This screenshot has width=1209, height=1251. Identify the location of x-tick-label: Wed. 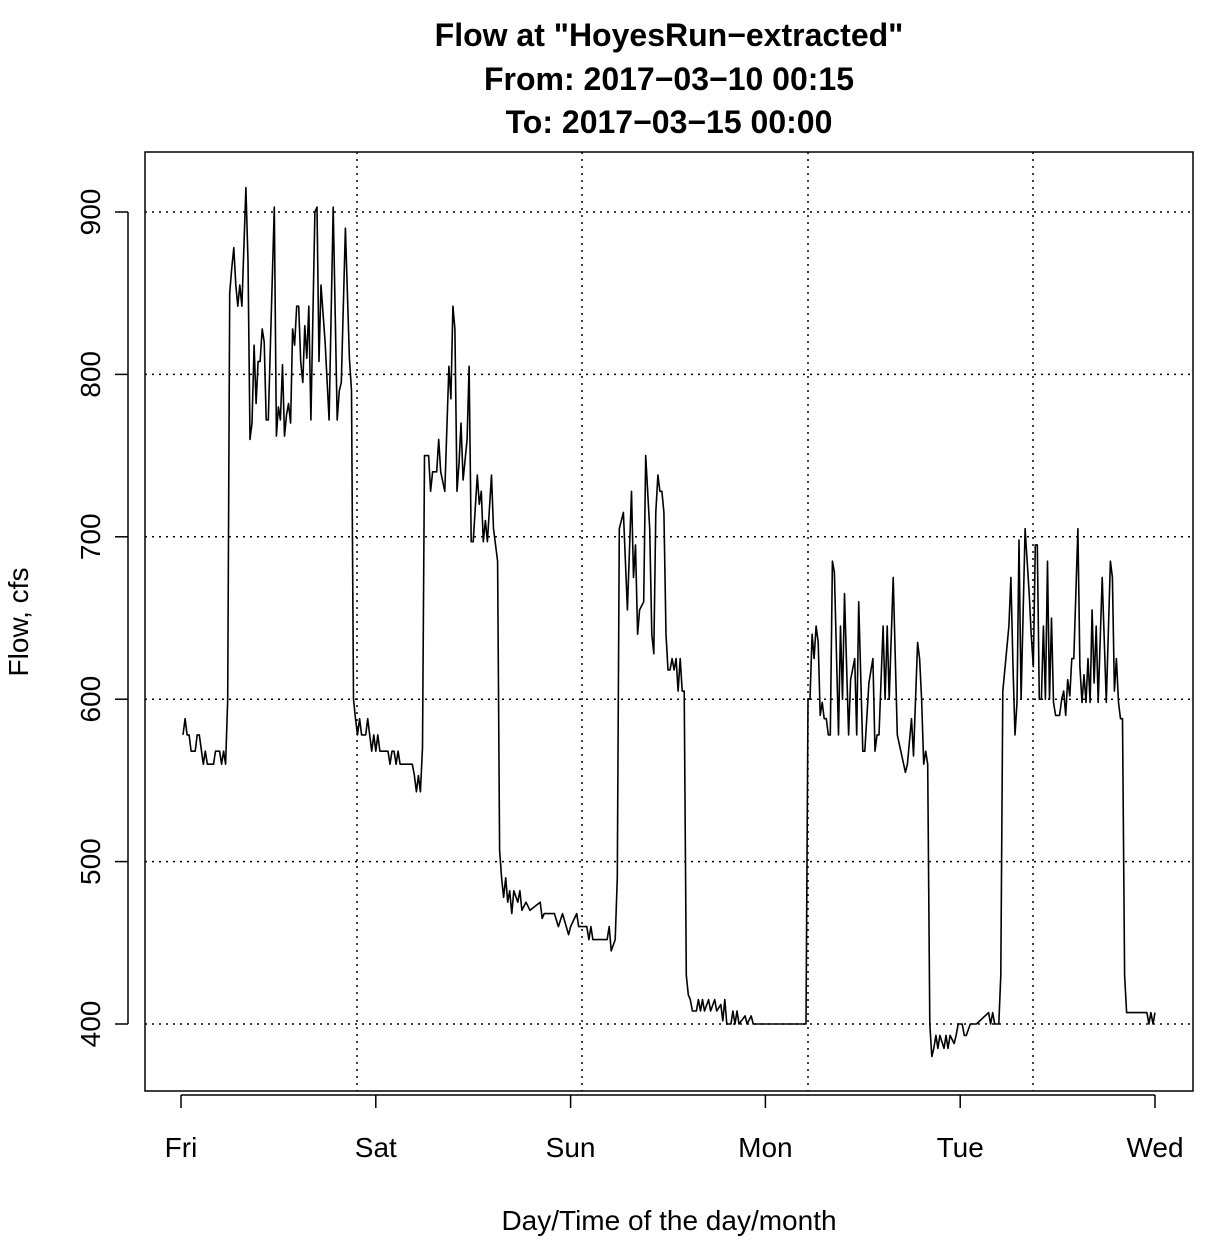
(1154, 1147).